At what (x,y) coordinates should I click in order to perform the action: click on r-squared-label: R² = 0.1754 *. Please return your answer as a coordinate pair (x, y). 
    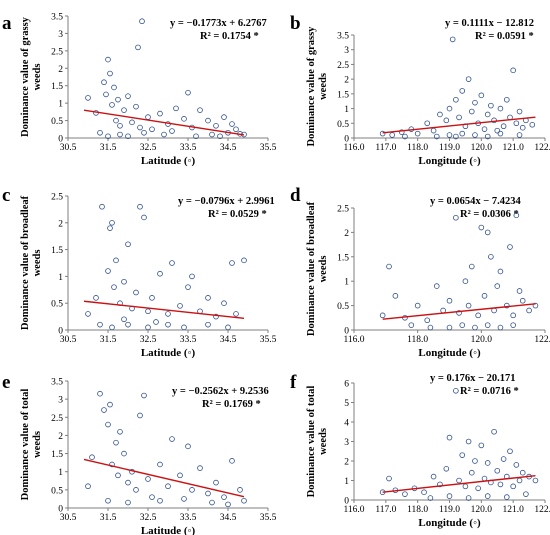
    Looking at the image, I should click on (229, 36).